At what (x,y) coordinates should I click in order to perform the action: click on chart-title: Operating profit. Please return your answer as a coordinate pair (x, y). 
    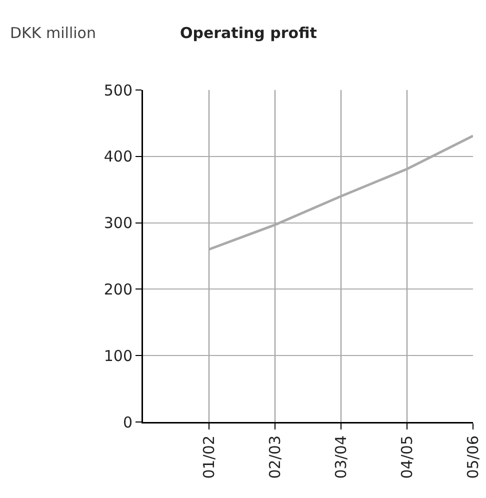
    Looking at the image, I should click on (248, 33).